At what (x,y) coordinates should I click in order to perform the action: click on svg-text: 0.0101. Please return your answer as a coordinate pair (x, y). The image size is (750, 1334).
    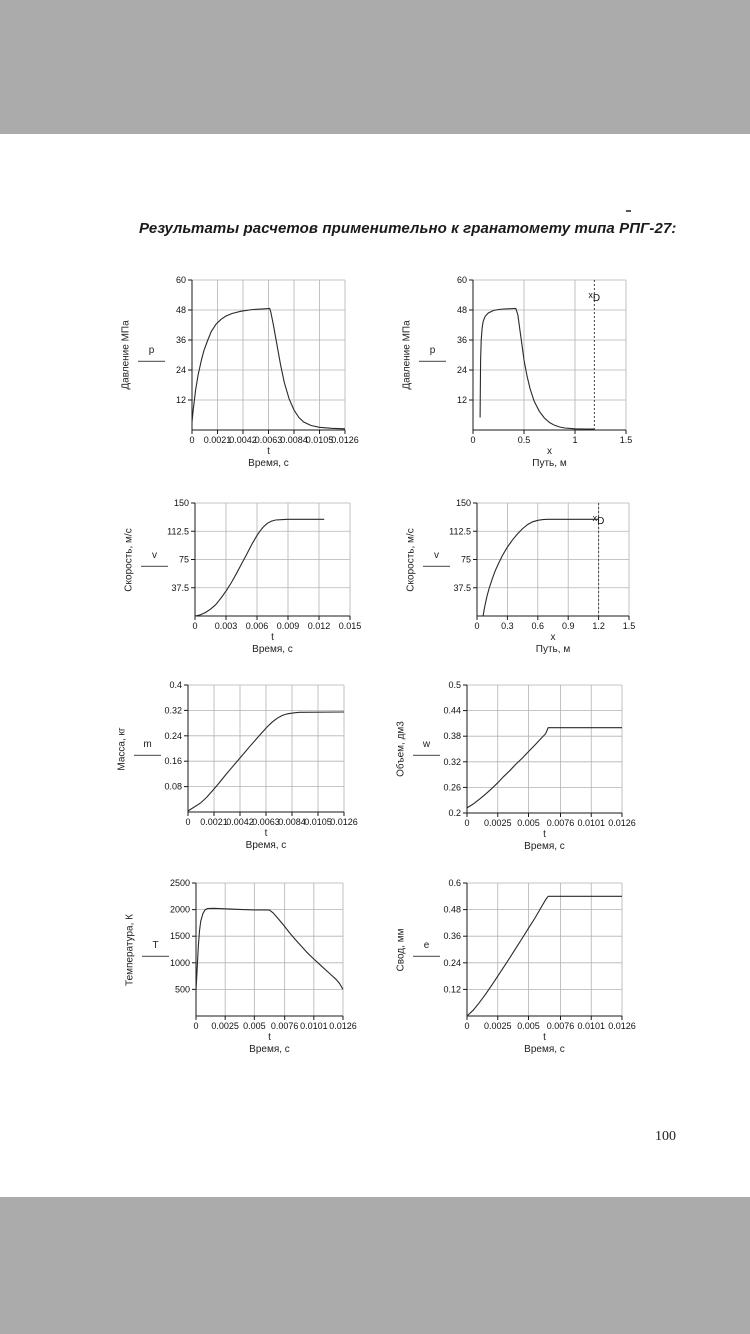
    Looking at the image, I should click on (591, 823).